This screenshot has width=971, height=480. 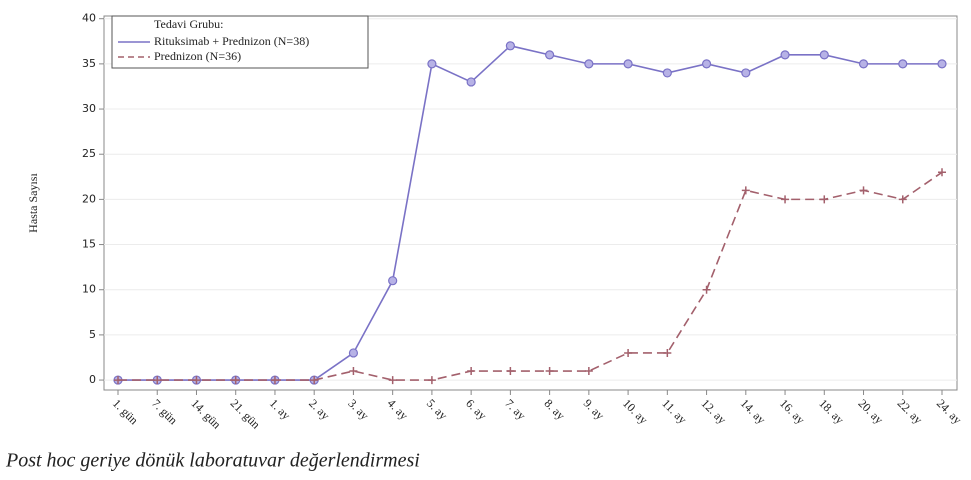 What do you see at coordinates (515, 409) in the screenshot?
I see `x-tick-label: 7. ay` at bounding box center [515, 409].